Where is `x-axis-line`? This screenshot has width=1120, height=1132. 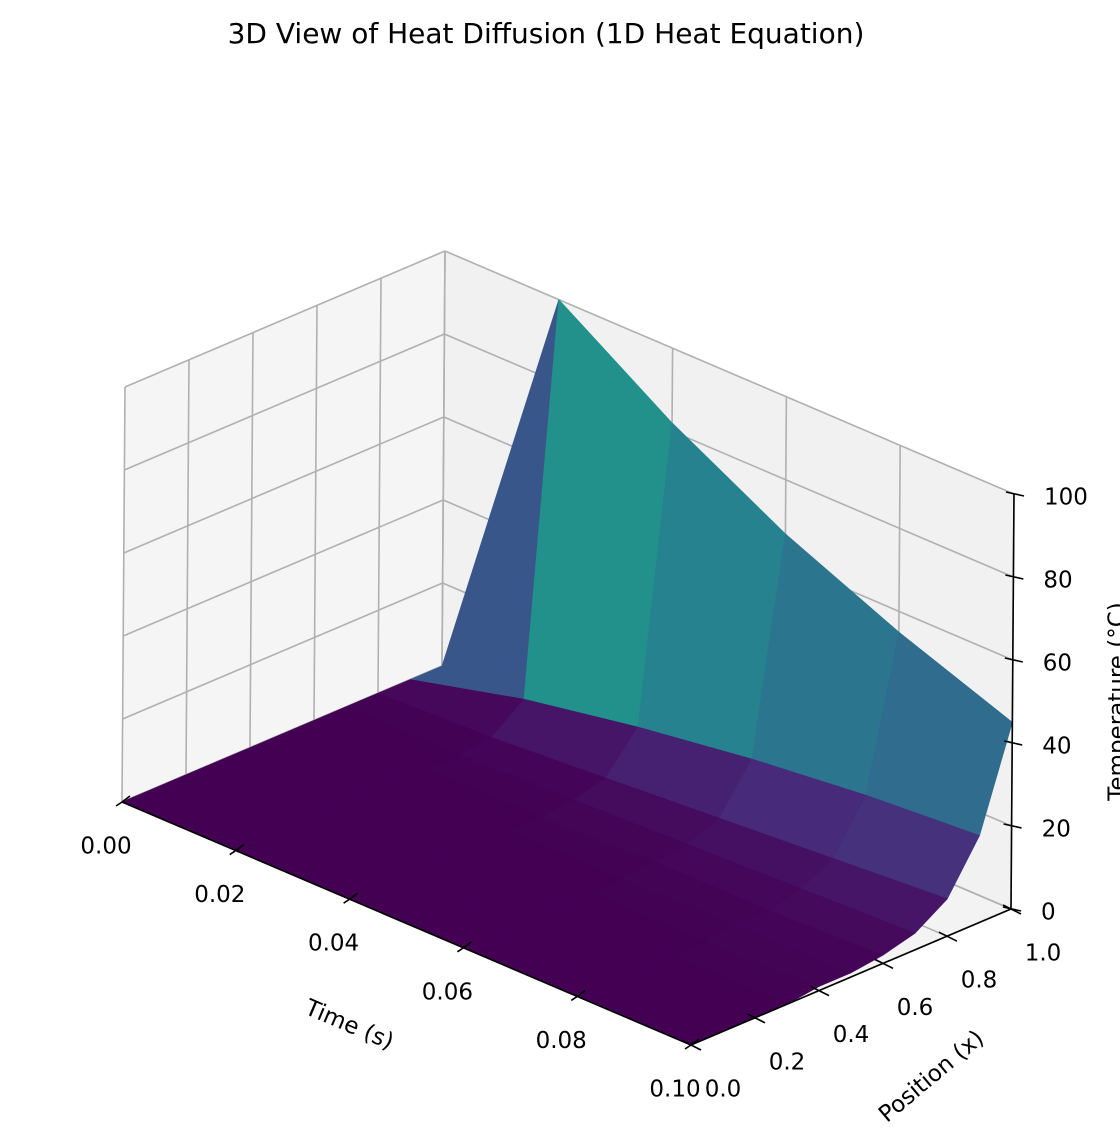 x-axis-line is located at coordinates (406, 923).